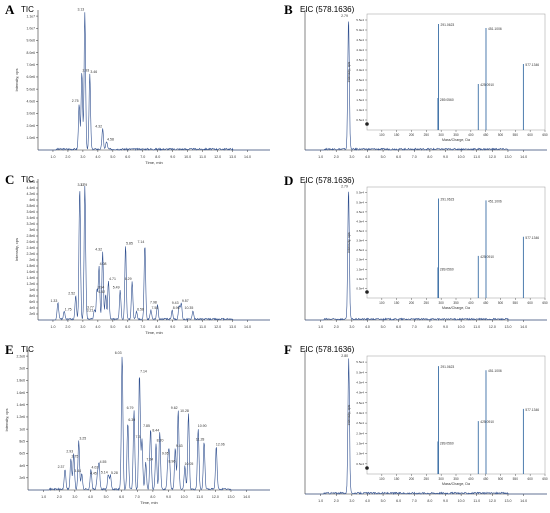 This screenshot has height=513, width=550. Describe the element at coordinates (118, 353) in the screenshot. I see `peak-label: 6.03` at that location.